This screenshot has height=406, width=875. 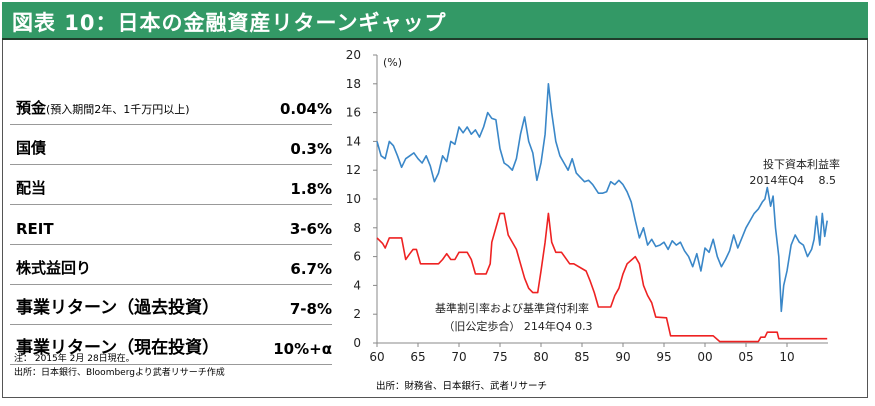 I want to click on annotation-roic: 2014年Q4 8.5, so click(x=792, y=180).